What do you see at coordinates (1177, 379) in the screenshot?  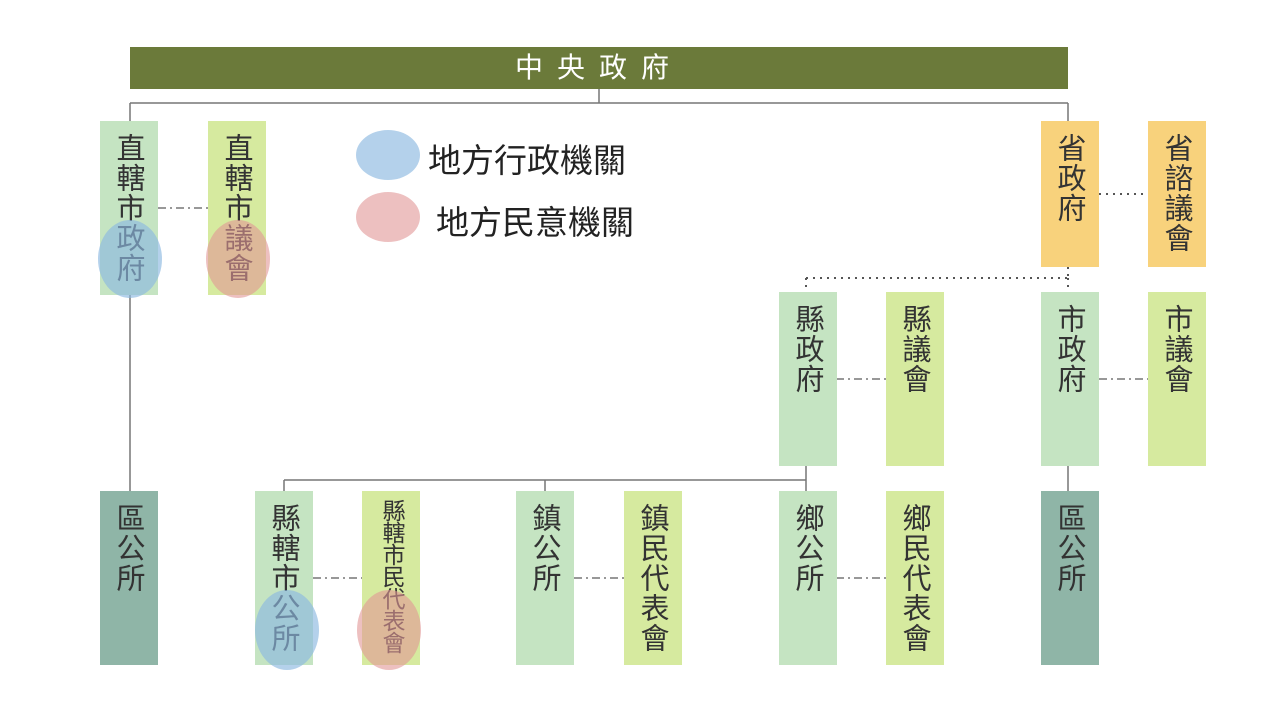 I see `node: 市議會` at bounding box center [1177, 379].